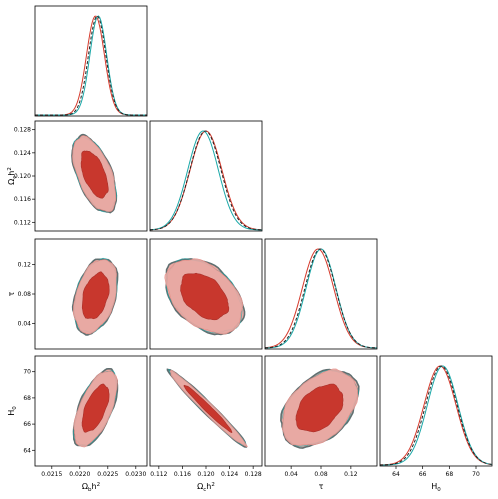 The width and height of the screenshot is (498, 499). I want to click on x-axis-tau: 0.04 0.08 0.12 τ, so click(321, 478).